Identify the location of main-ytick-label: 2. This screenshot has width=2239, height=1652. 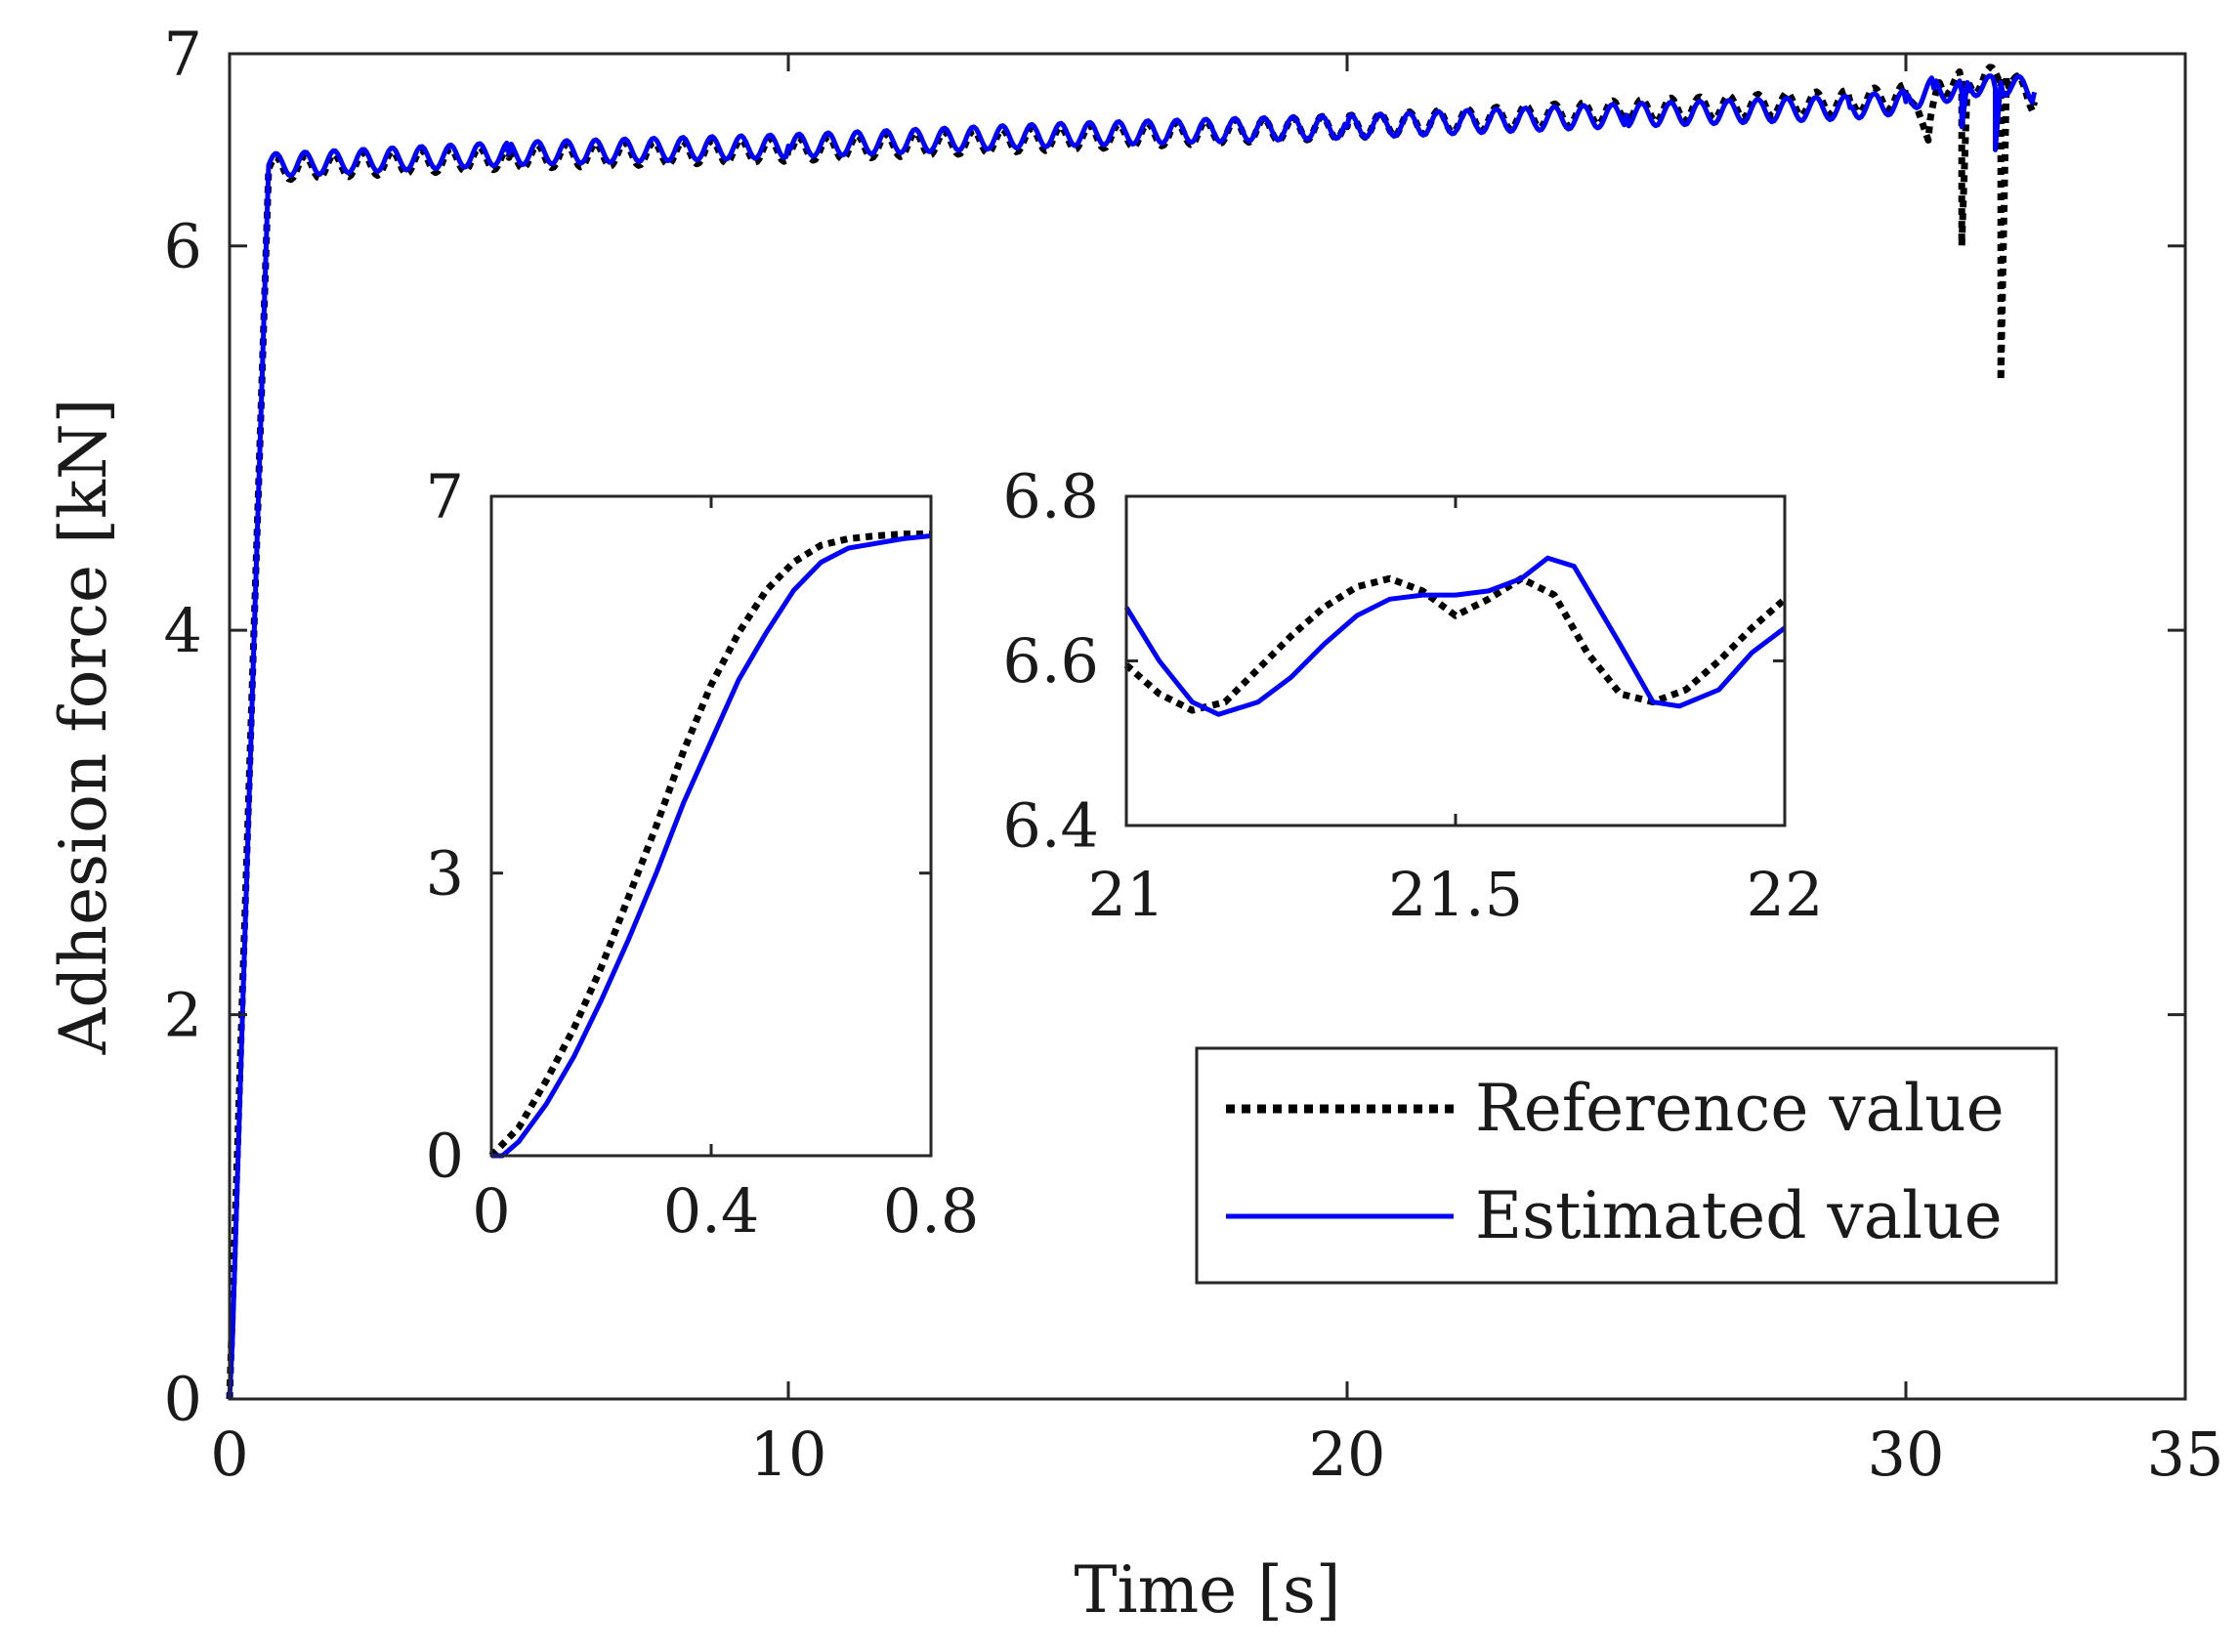
(183, 1014).